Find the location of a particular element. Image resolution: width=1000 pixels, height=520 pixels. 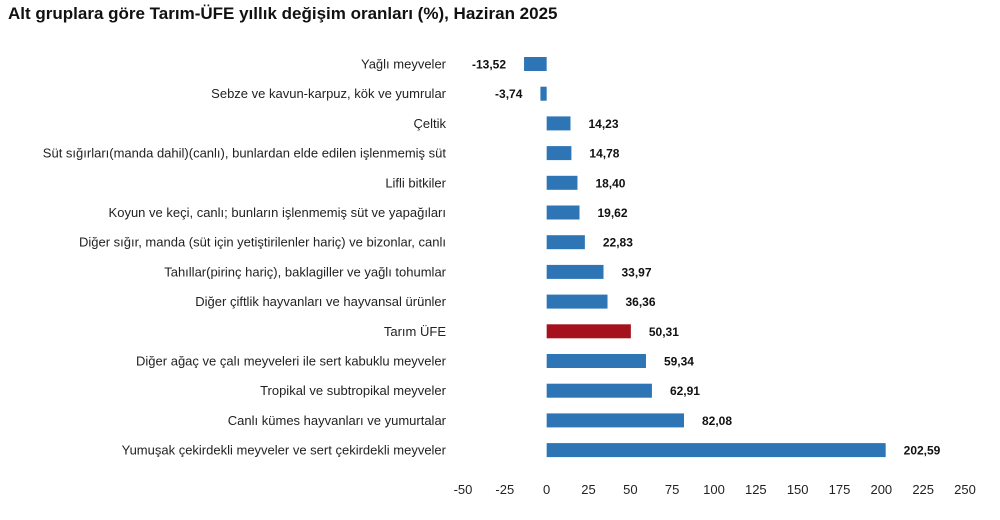

value-label-2: 14,23 is located at coordinates (603, 124).